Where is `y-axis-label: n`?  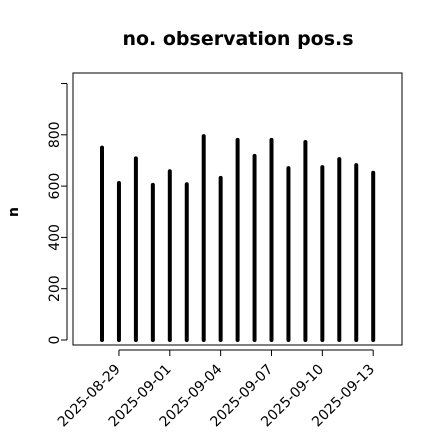 y-axis-label: n is located at coordinates (14, 212).